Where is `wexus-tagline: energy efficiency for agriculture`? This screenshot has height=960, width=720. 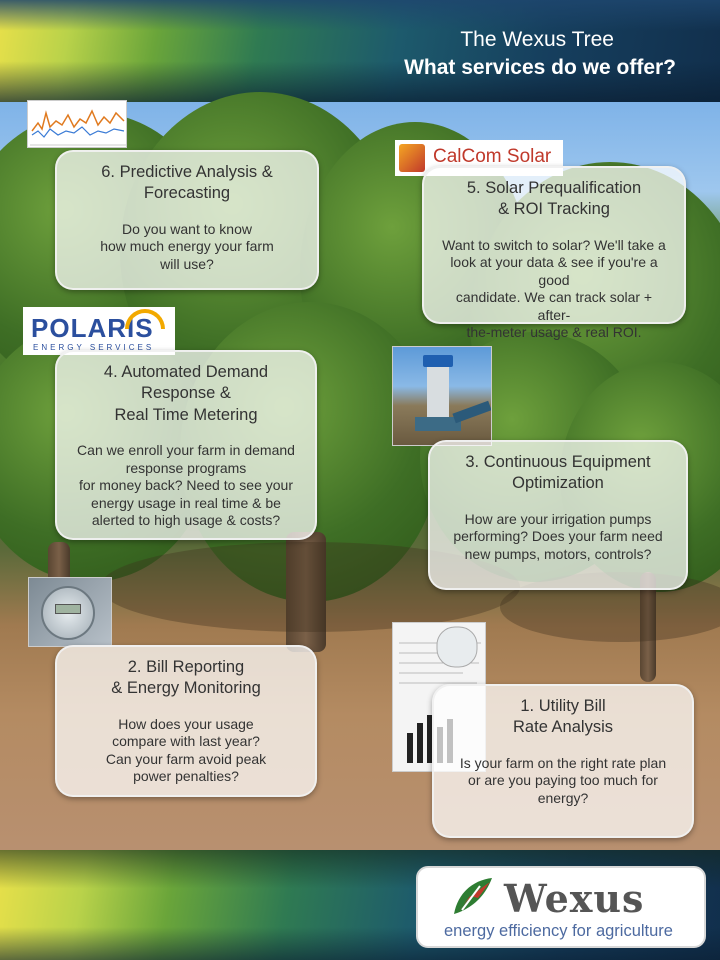 wexus-tagline: energy efficiency for agriculture is located at coordinates (558, 931).